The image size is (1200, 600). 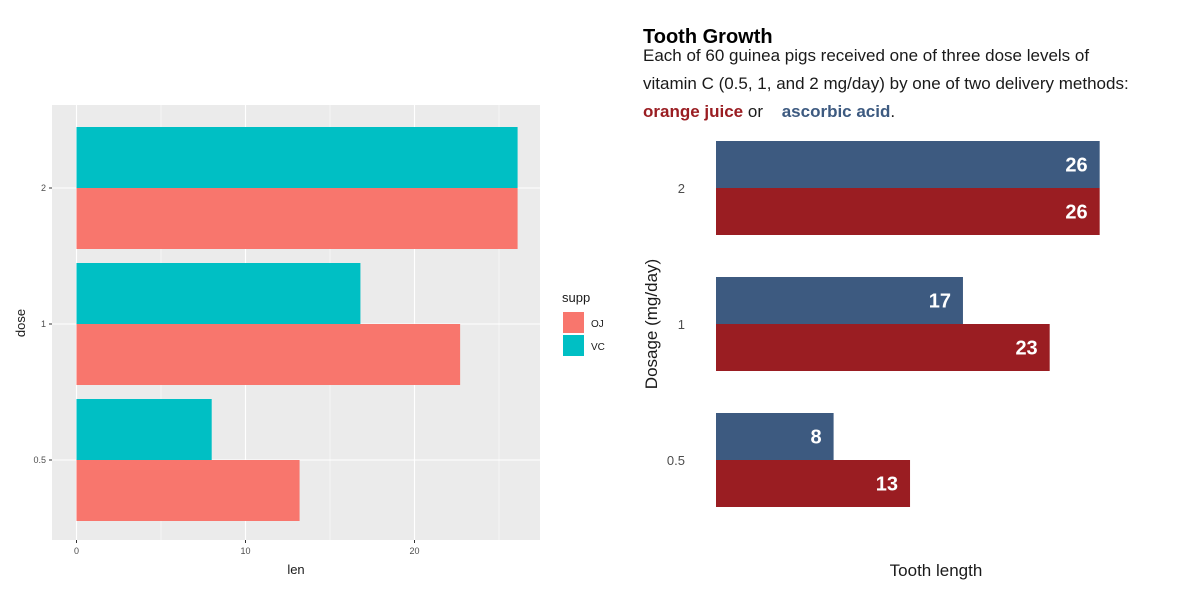 I want to click on left-y-tick-label: 2, so click(x=43, y=188).